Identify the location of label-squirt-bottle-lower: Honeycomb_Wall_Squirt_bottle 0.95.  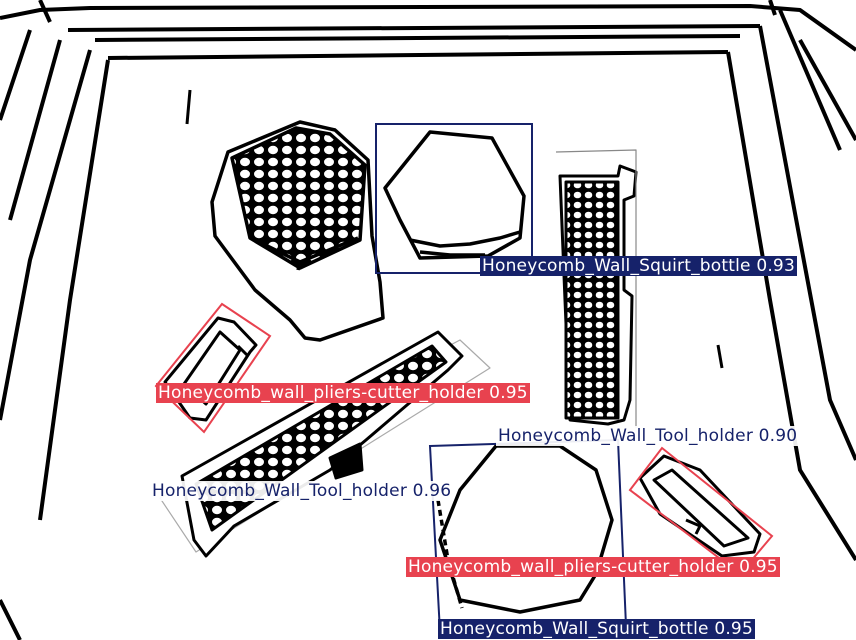
(596, 629).